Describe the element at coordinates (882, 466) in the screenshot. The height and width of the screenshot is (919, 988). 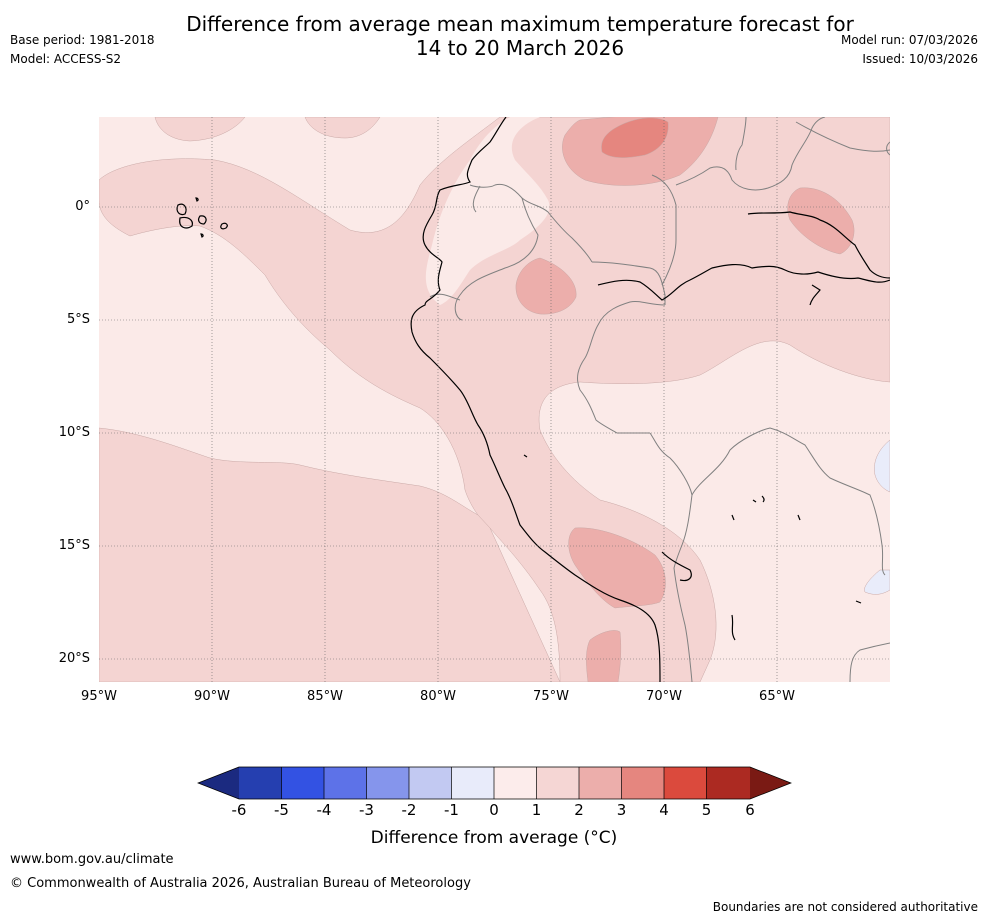
I see `anomaly-neg0-1-blob-east` at that location.